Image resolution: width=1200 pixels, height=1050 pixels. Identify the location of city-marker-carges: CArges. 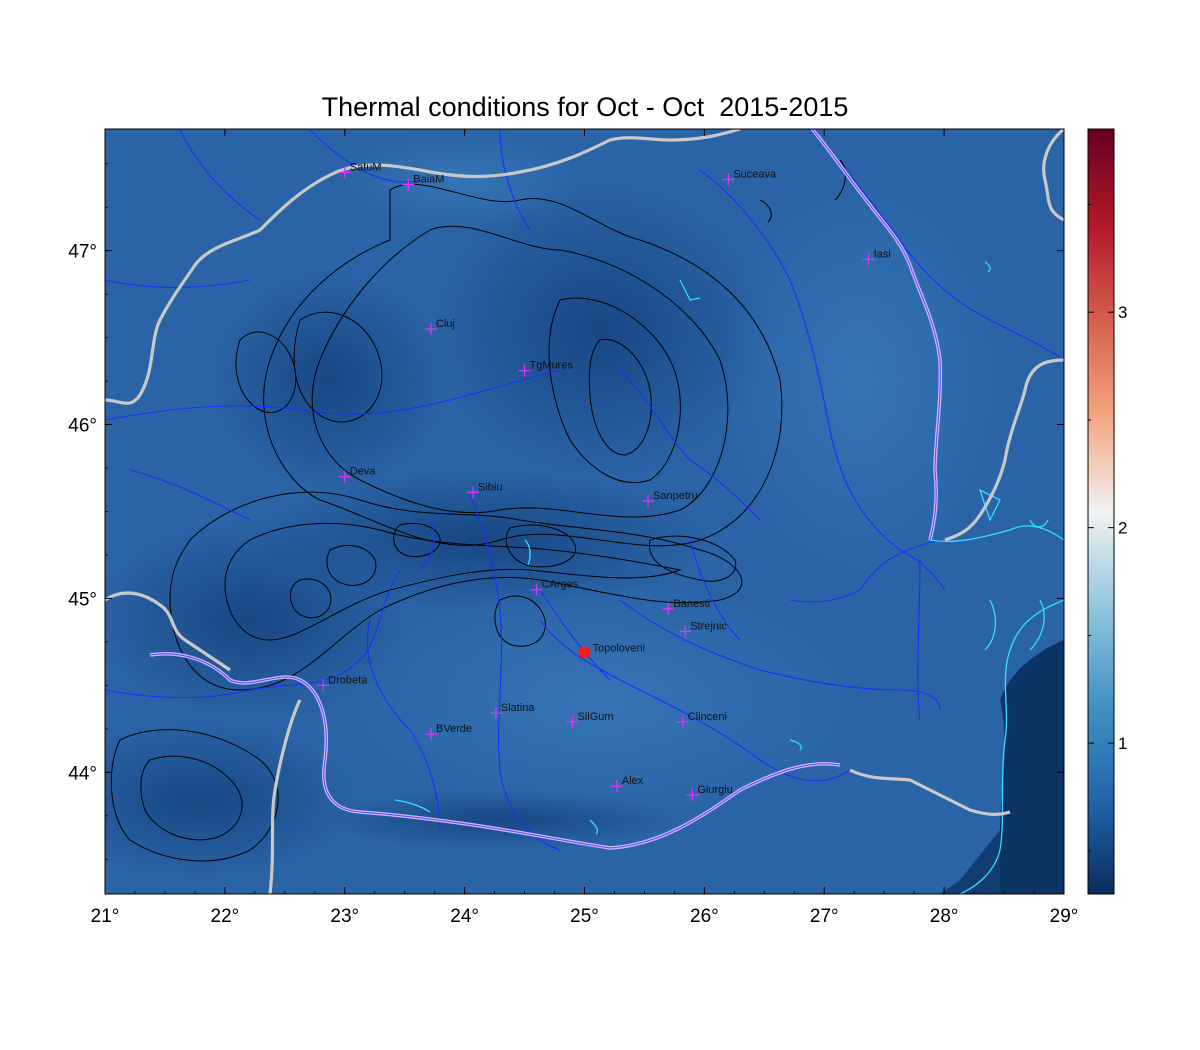
(554, 587).